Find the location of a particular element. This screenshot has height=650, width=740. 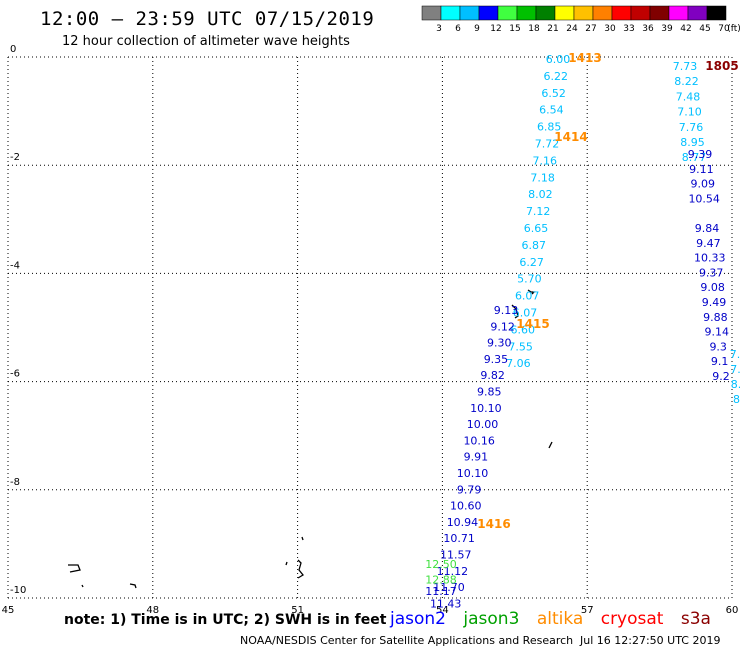

wave-height-value: 9.14 is located at coordinates (717, 332).